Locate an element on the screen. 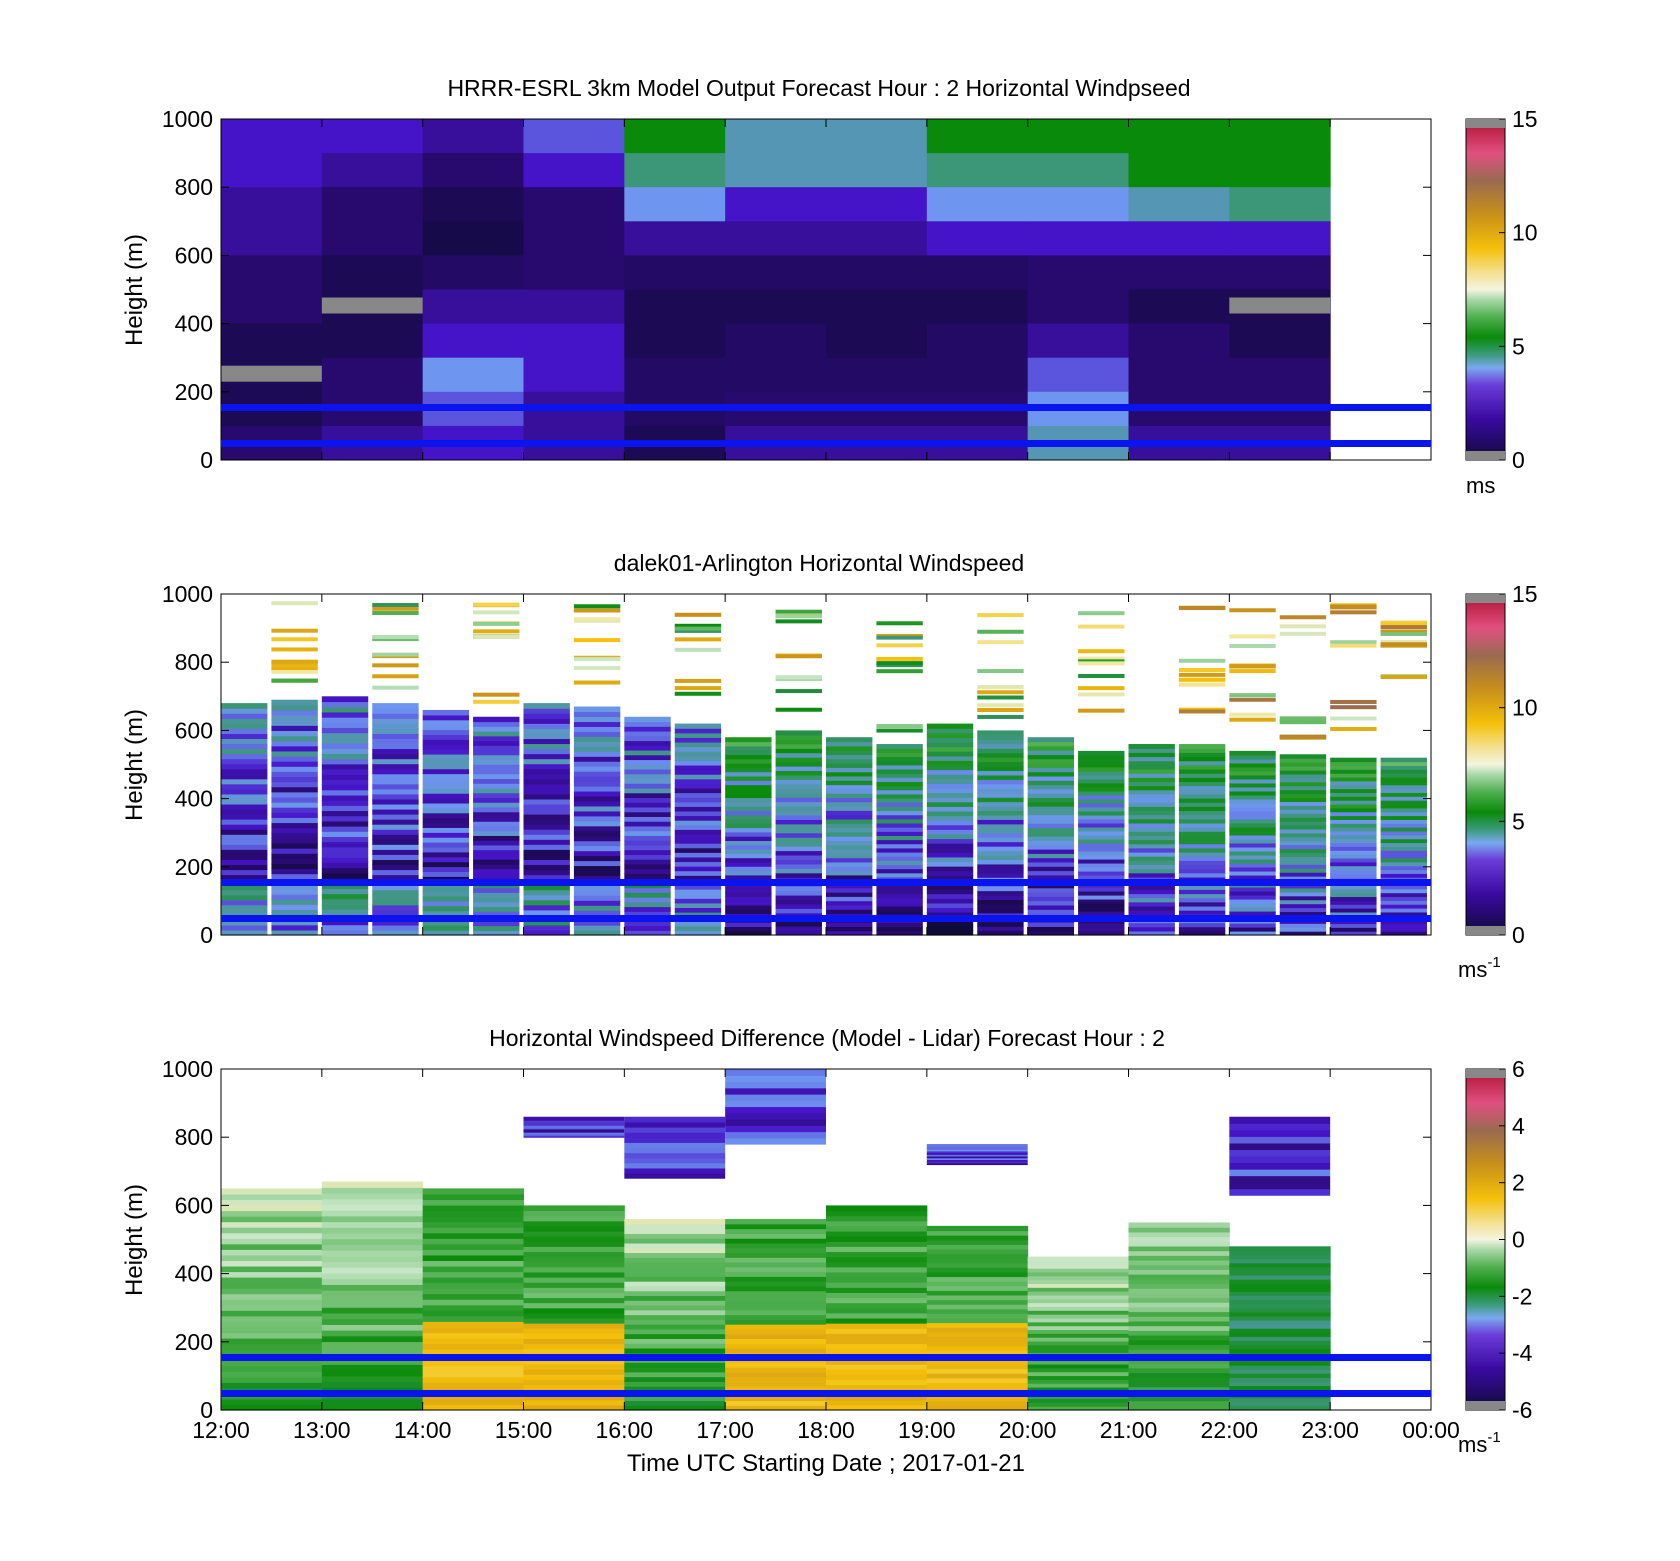 This screenshot has width=1680, height=1561. model-heatmap is located at coordinates (776, 290).